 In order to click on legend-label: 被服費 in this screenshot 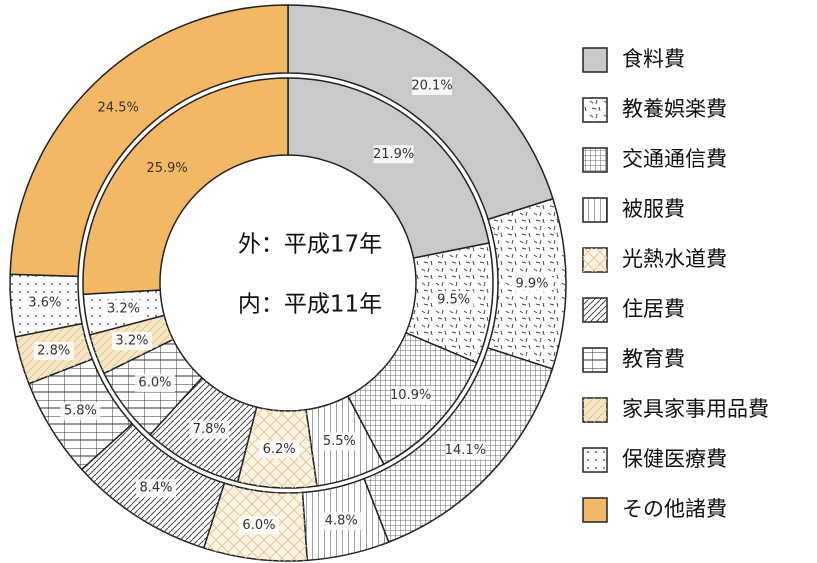, I will do `click(653, 209)`.